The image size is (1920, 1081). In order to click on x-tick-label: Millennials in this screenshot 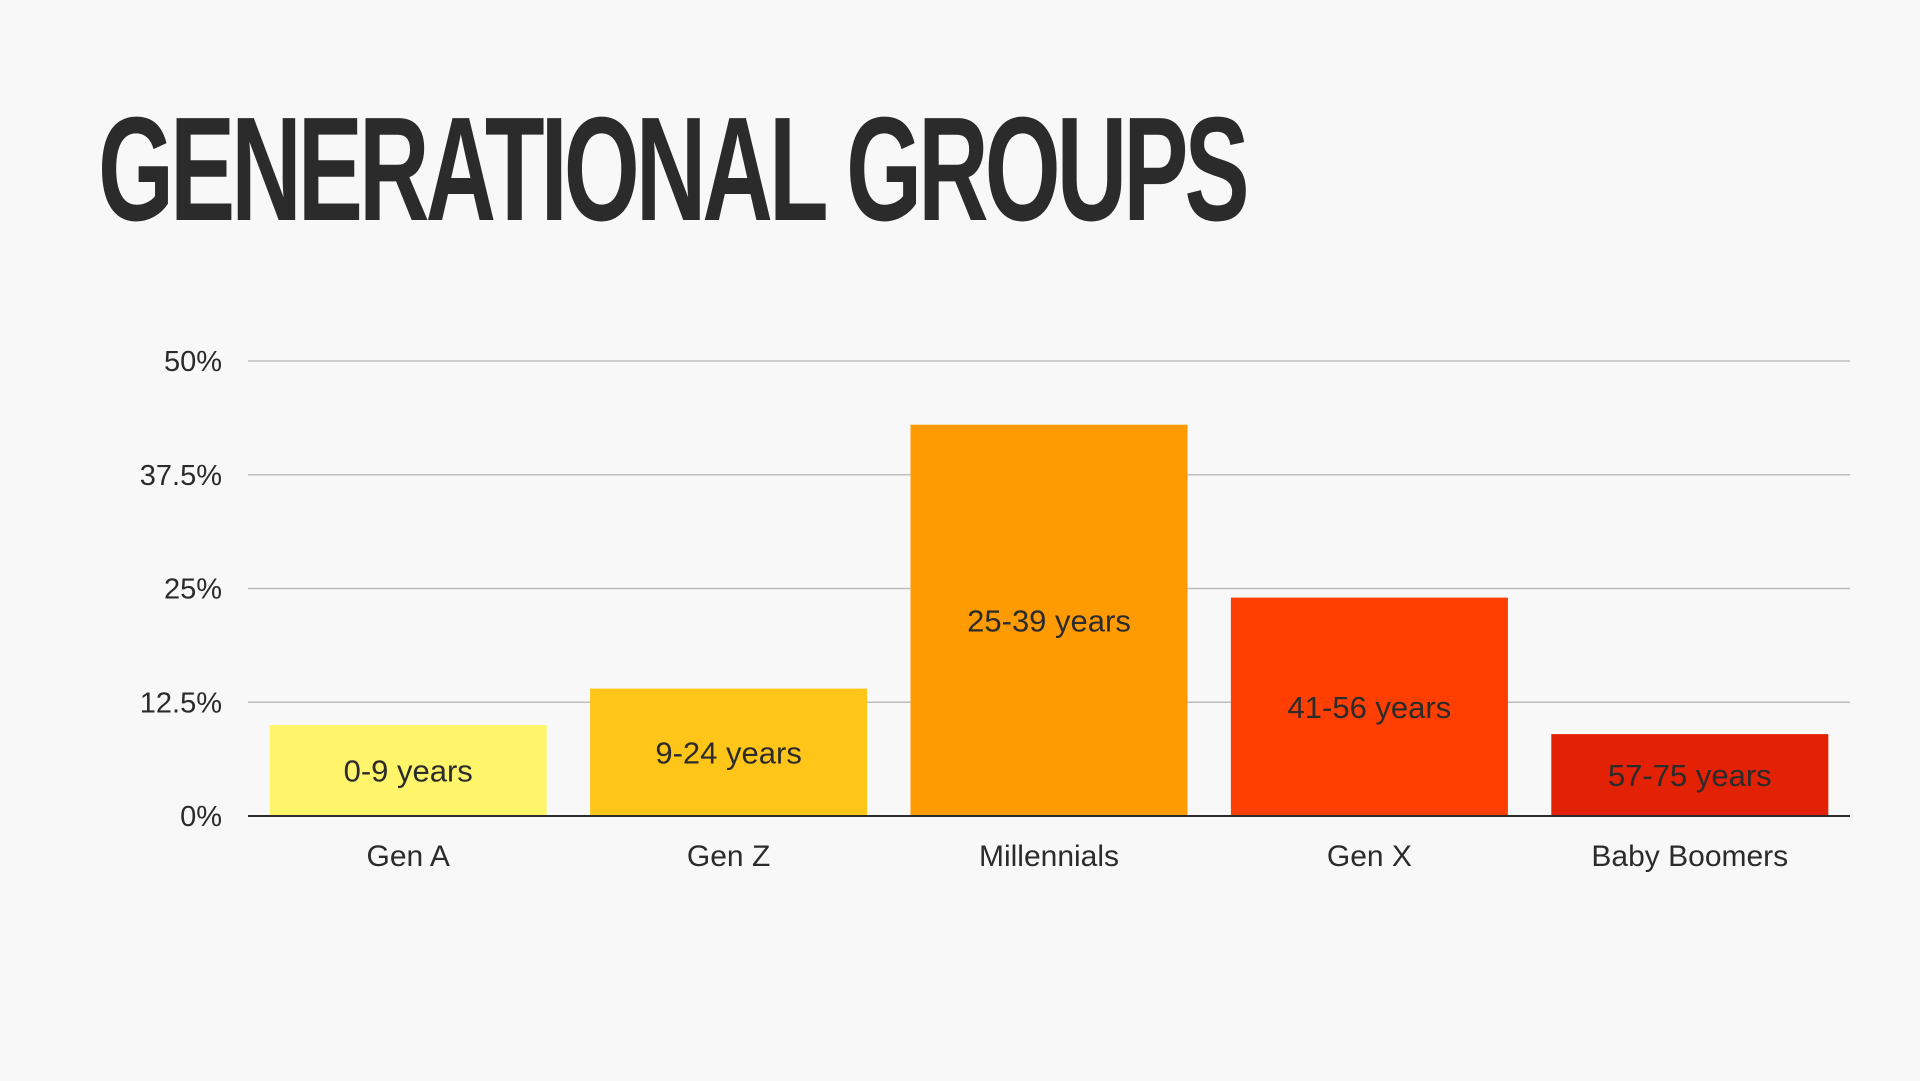, I will do `click(1049, 856)`.